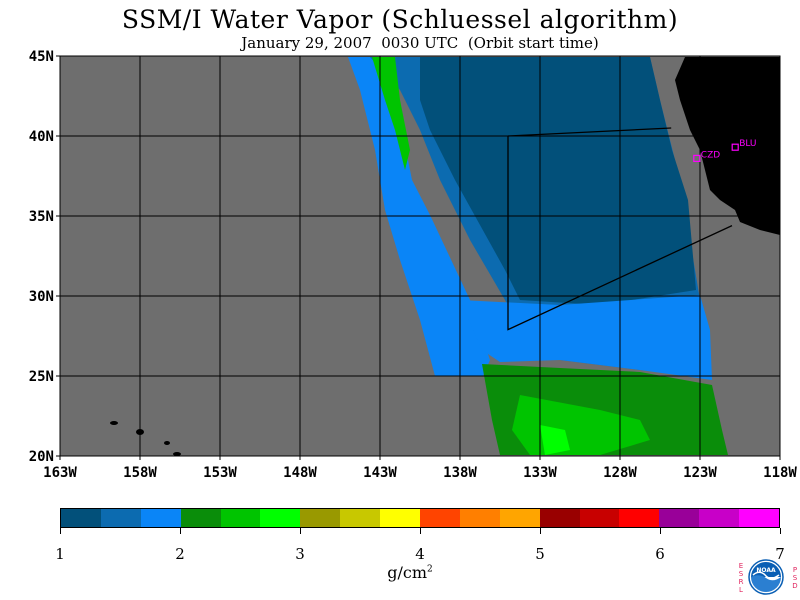 This screenshot has width=800, height=600. I want to click on swath-band-south-light-blue, so click(586, 337).